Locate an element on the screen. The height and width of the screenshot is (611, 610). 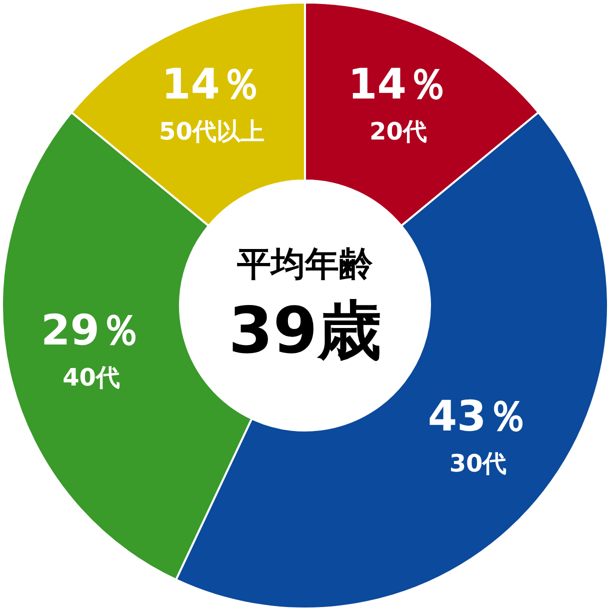
data-label: 29％ is located at coordinates (91, 329).